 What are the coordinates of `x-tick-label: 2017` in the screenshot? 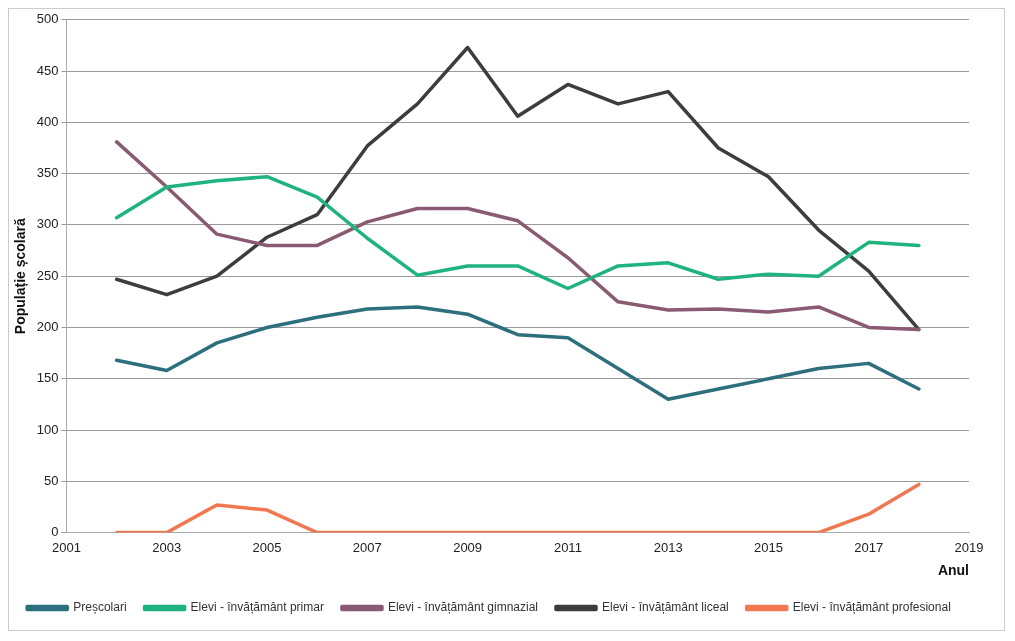 It's located at (869, 547).